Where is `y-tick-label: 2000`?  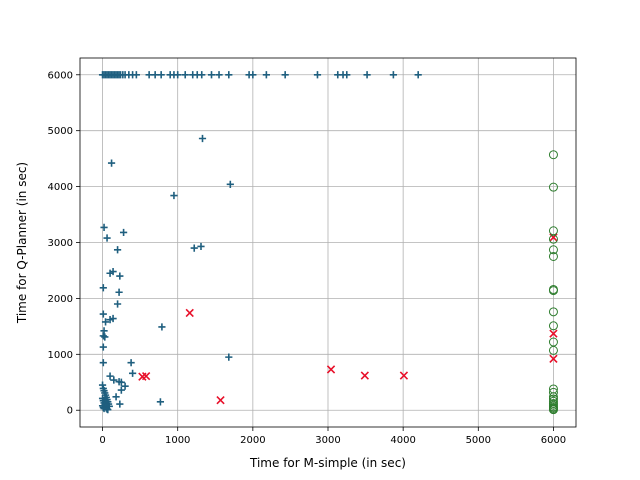 y-tick-label: 2000 is located at coordinates (60, 299).